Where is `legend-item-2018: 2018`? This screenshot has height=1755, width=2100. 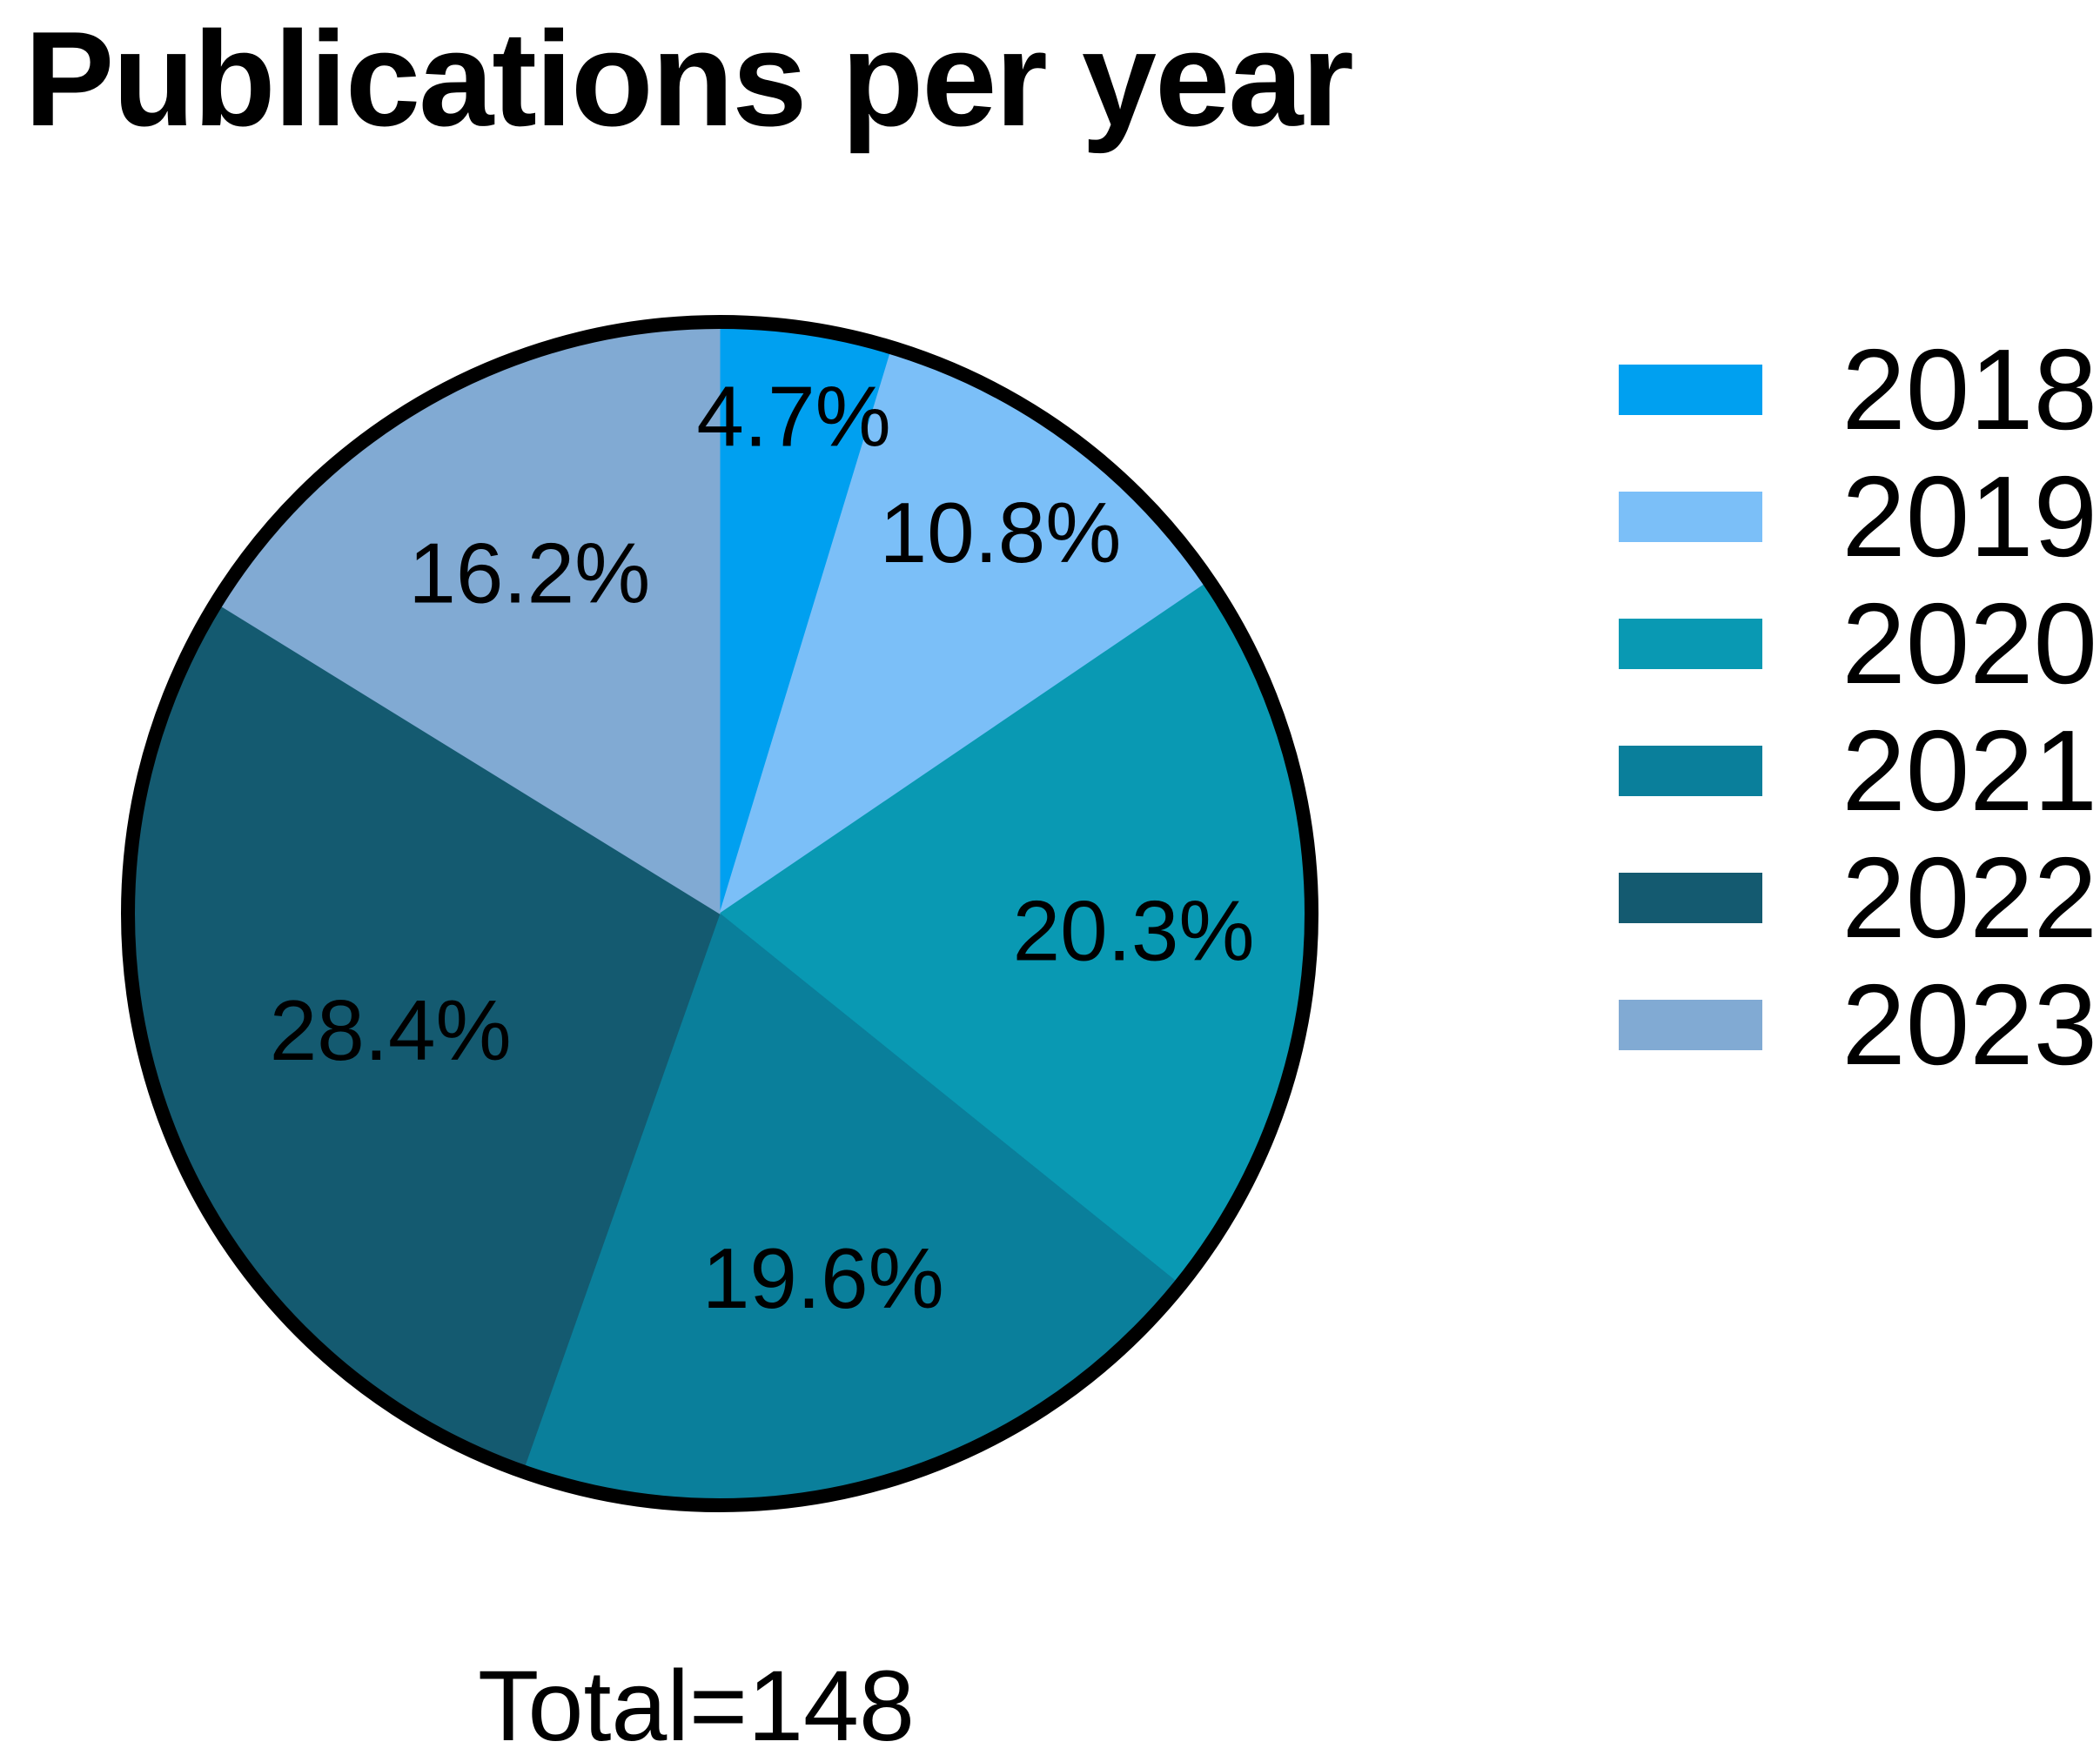 legend-item-2018: 2018 is located at coordinates (1858, 389).